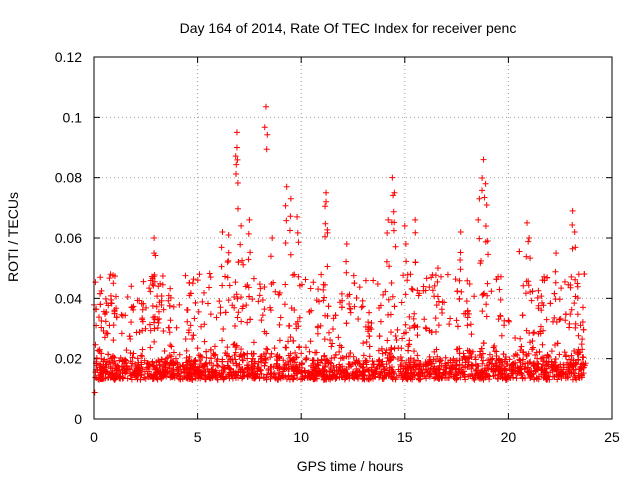  Describe the element at coordinates (78, 419) in the screenshot. I see `y-tick-label: 0` at that location.